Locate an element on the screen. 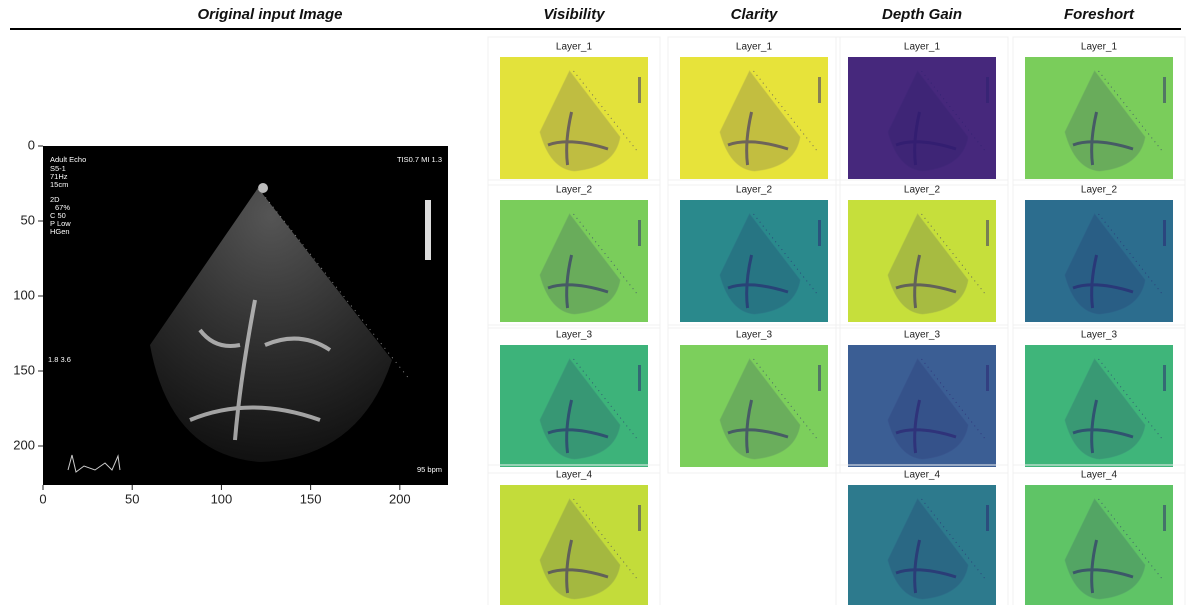  x-tick-label: 150 is located at coordinates (311, 498).